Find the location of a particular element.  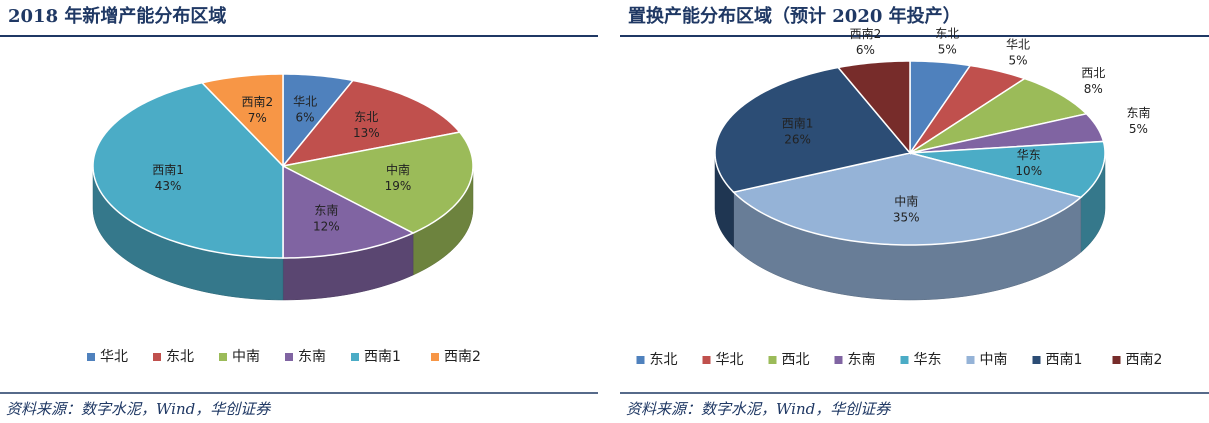

chart-title: 置换产能分布区域（预计 2020 年投产） is located at coordinates (794, 16).